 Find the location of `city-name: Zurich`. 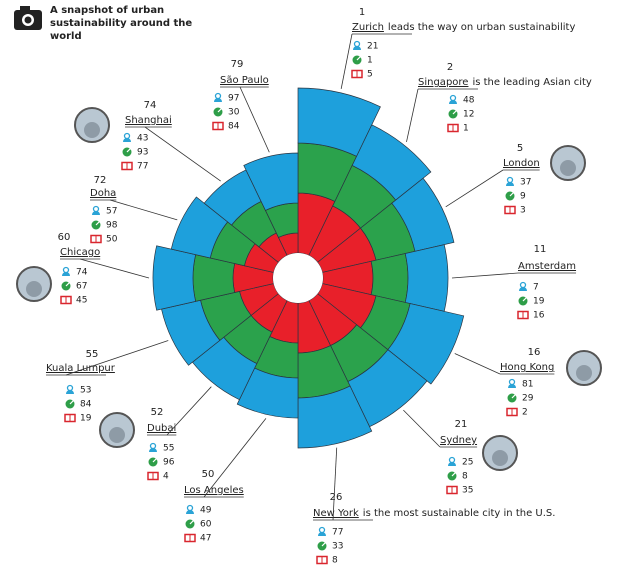

city-name: Zurich is located at coordinates (368, 27).